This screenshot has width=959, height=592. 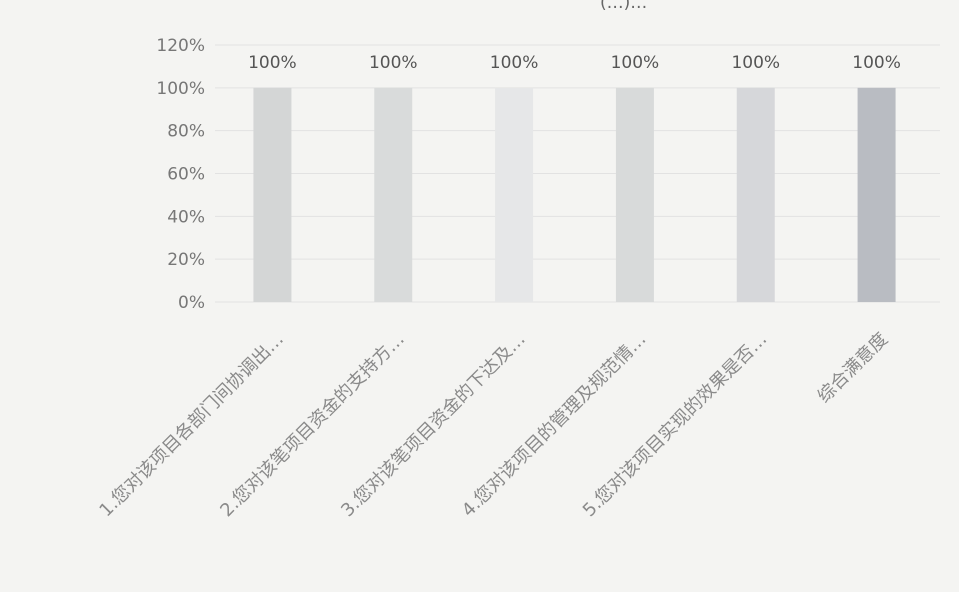 What do you see at coordinates (191, 303) in the screenshot?
I see `y-tick-label: 0%` at bounding box center [191, 303].